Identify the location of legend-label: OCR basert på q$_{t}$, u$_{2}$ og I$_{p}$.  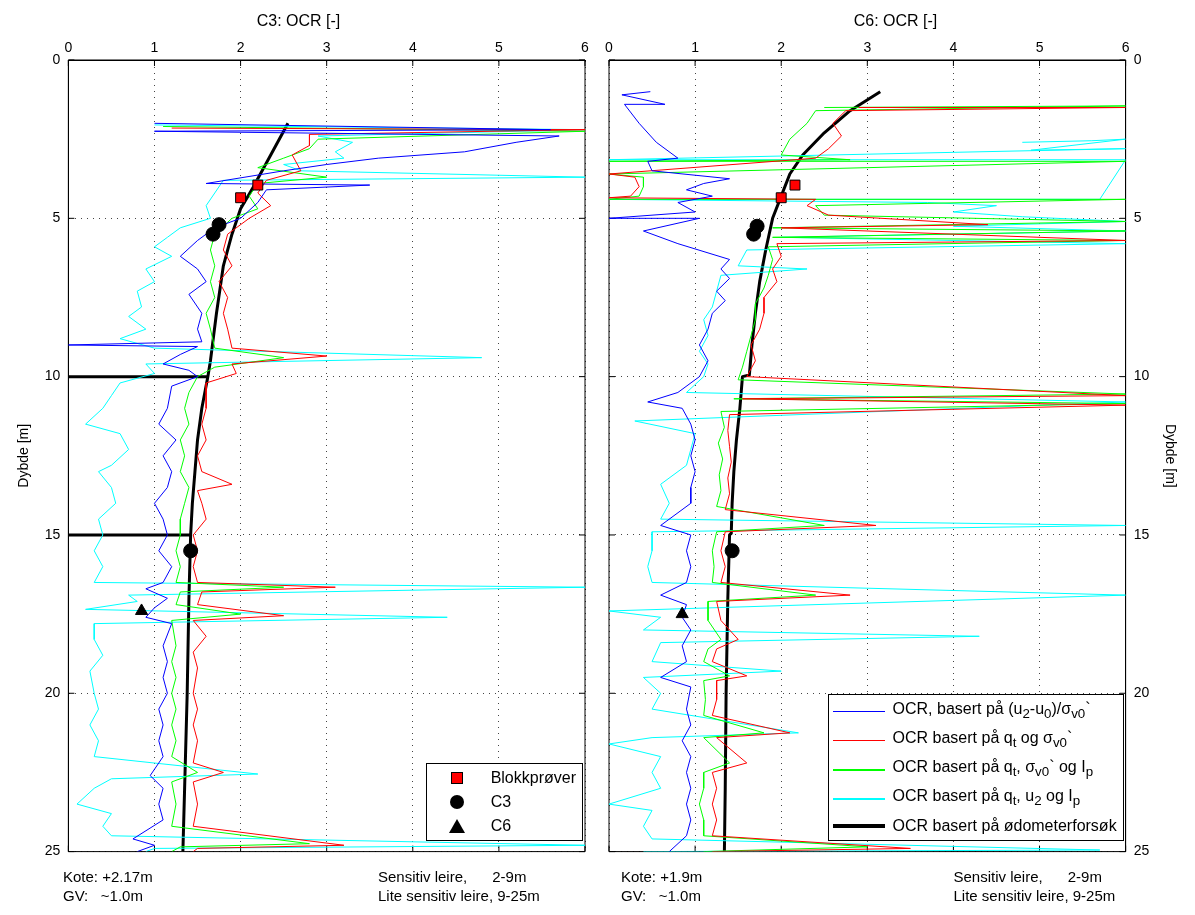
(986, 798).